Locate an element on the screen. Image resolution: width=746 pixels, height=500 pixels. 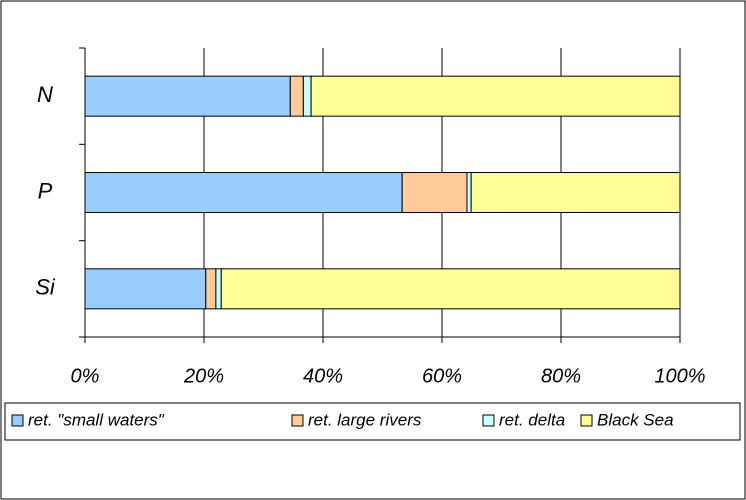
x-tick-label: 20% is located at coordinates (203, 376).